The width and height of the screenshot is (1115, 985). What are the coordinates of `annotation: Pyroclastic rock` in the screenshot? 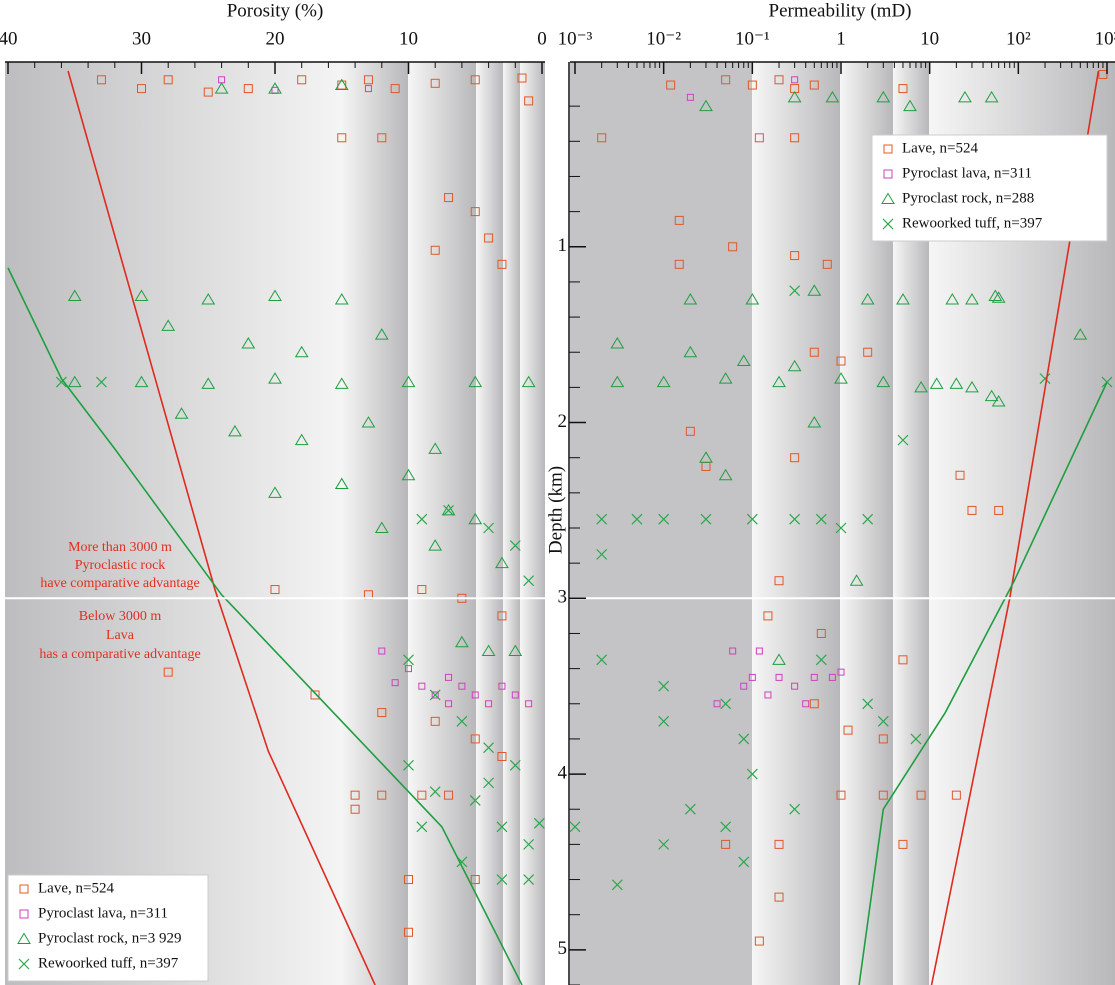 It's located at (120, 565).